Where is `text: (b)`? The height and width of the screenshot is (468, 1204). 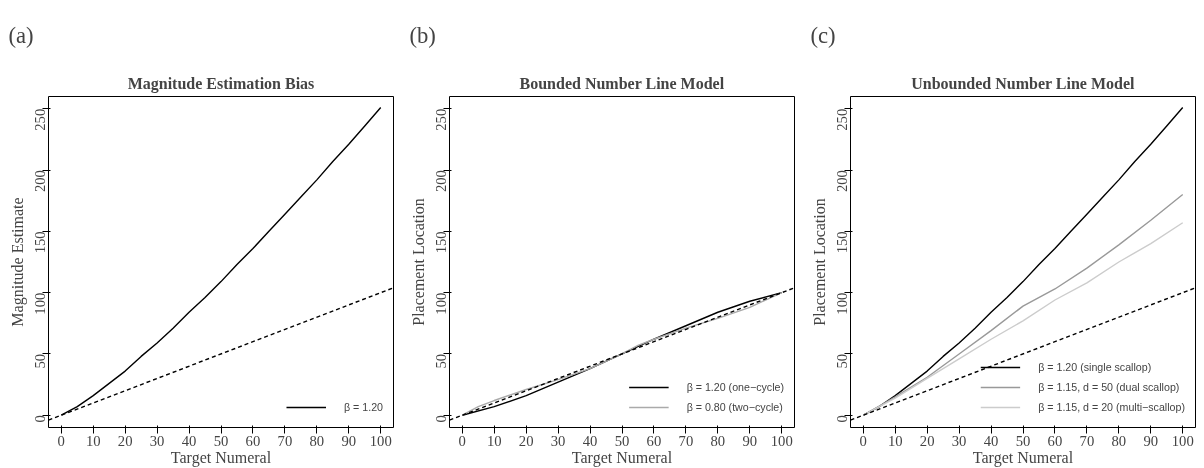 text: (b) is located at coordinates (422, 35).